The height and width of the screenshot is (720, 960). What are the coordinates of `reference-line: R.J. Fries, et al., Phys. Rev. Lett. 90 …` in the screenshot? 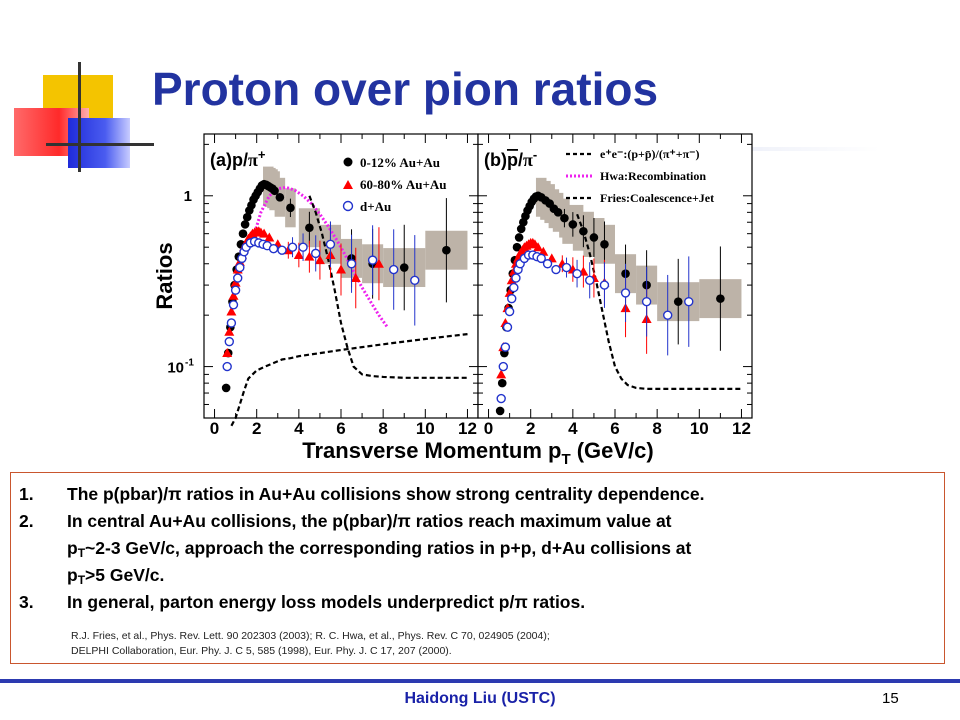 It's located at (310, 636).